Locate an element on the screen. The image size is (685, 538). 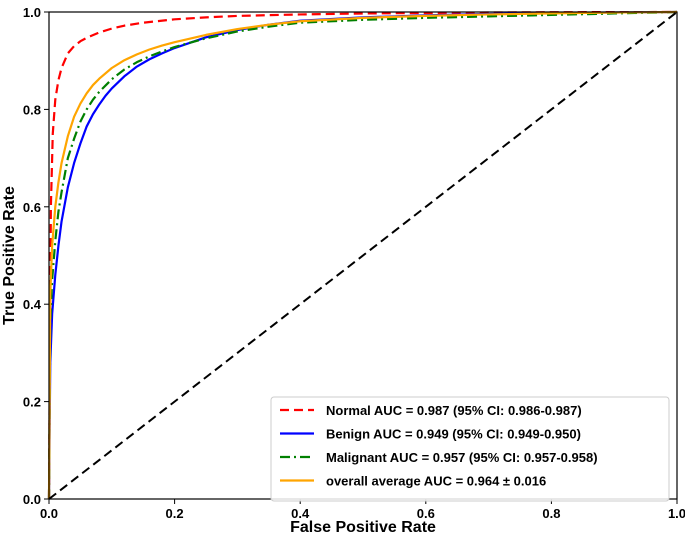
y-tick-label: 0.4 is located at coordinates (32, 304).